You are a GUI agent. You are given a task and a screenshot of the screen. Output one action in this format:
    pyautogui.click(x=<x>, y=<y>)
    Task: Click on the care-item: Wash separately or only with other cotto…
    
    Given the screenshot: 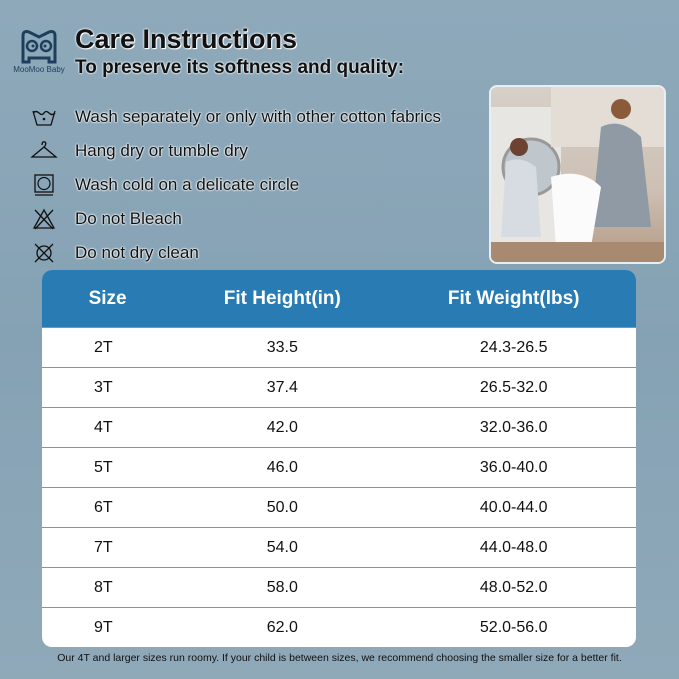 What is the action you would take?
    pyautogui.click(x=235, y=117)
    